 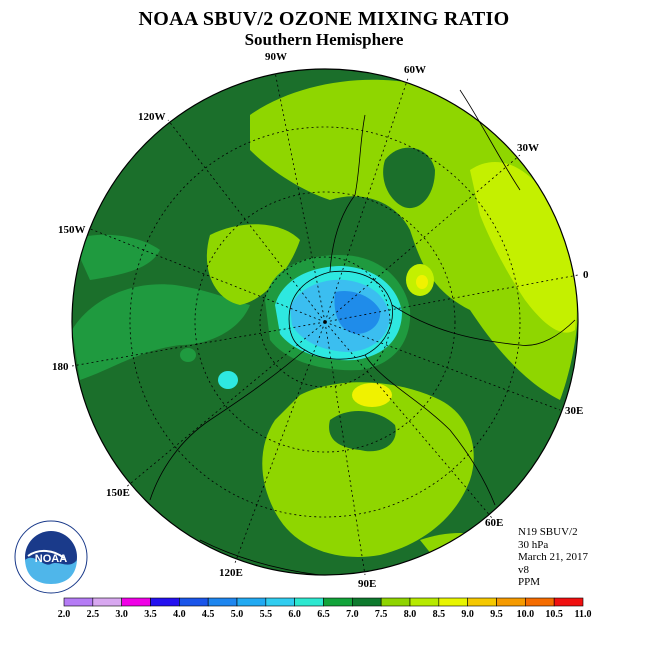 I want to click on lon-label-90e: 90E, so click(x=367, y=584).